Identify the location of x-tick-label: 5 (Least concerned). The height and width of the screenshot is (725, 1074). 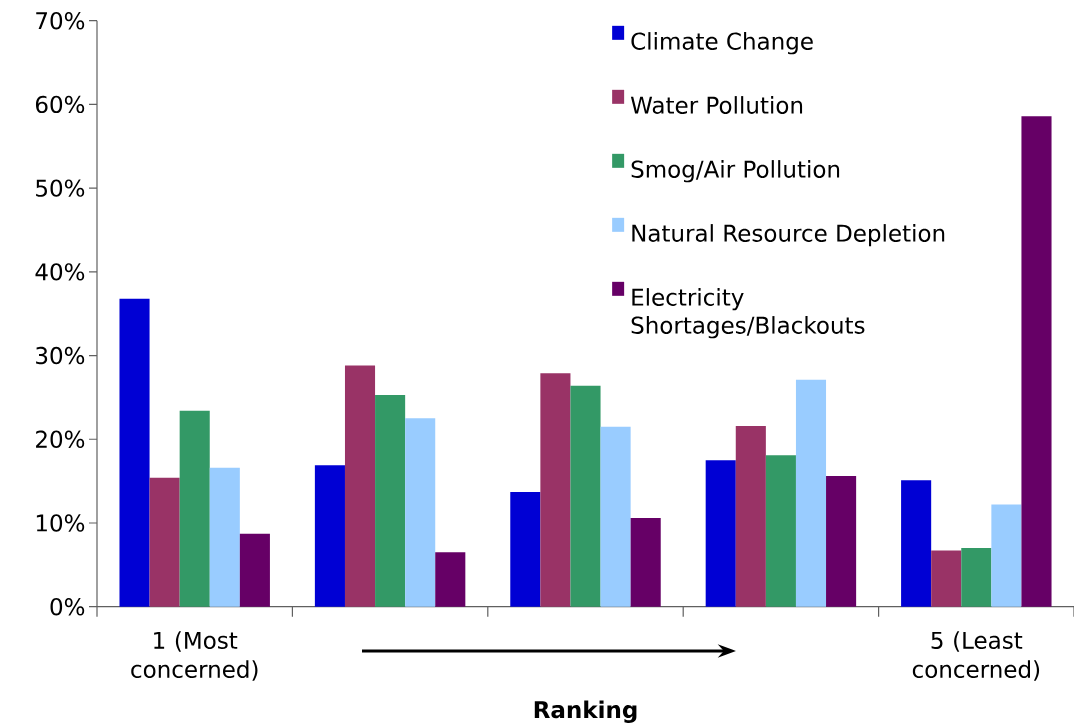
(976, 656).